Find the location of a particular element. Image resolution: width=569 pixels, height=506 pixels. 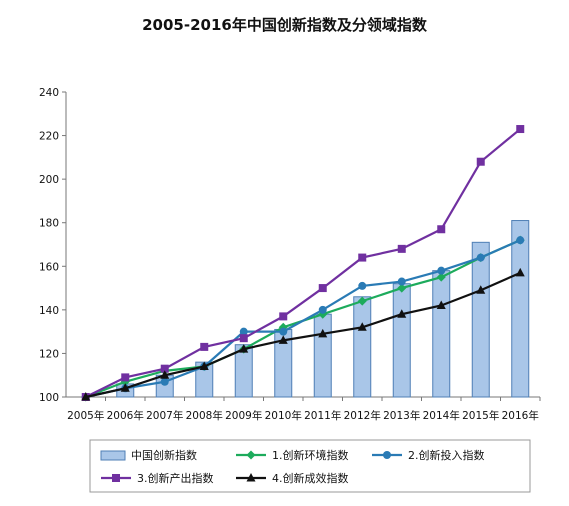

x-tick-label: 2005年 is located at coordinates (85, 415).